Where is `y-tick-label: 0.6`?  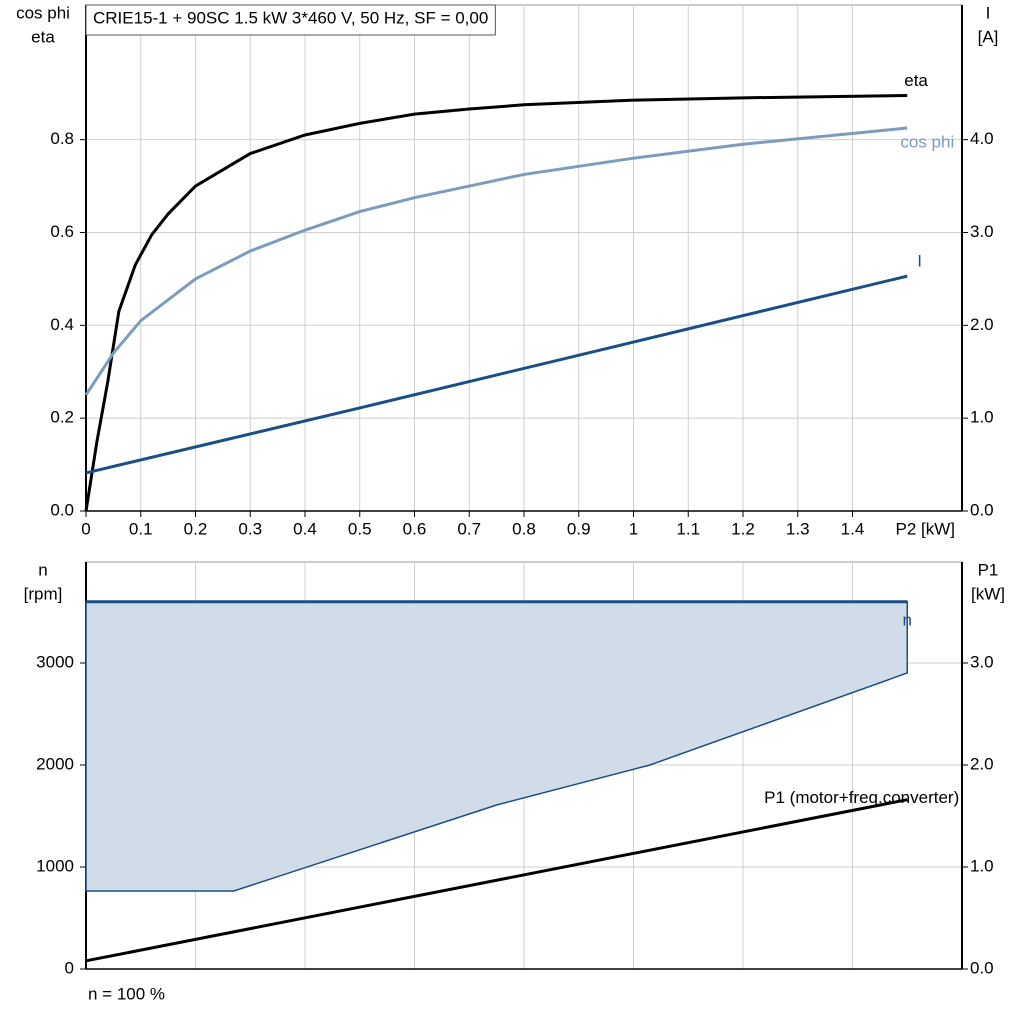
y-tick-label: 0.6 is located at coordinates (62, 231).